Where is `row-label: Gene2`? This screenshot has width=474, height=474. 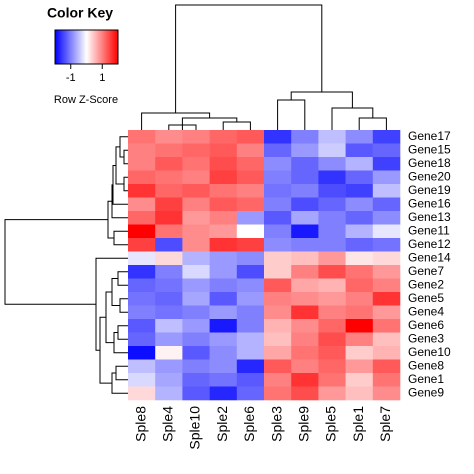 row-label: Gene2 is located at coordinates (426, 284).